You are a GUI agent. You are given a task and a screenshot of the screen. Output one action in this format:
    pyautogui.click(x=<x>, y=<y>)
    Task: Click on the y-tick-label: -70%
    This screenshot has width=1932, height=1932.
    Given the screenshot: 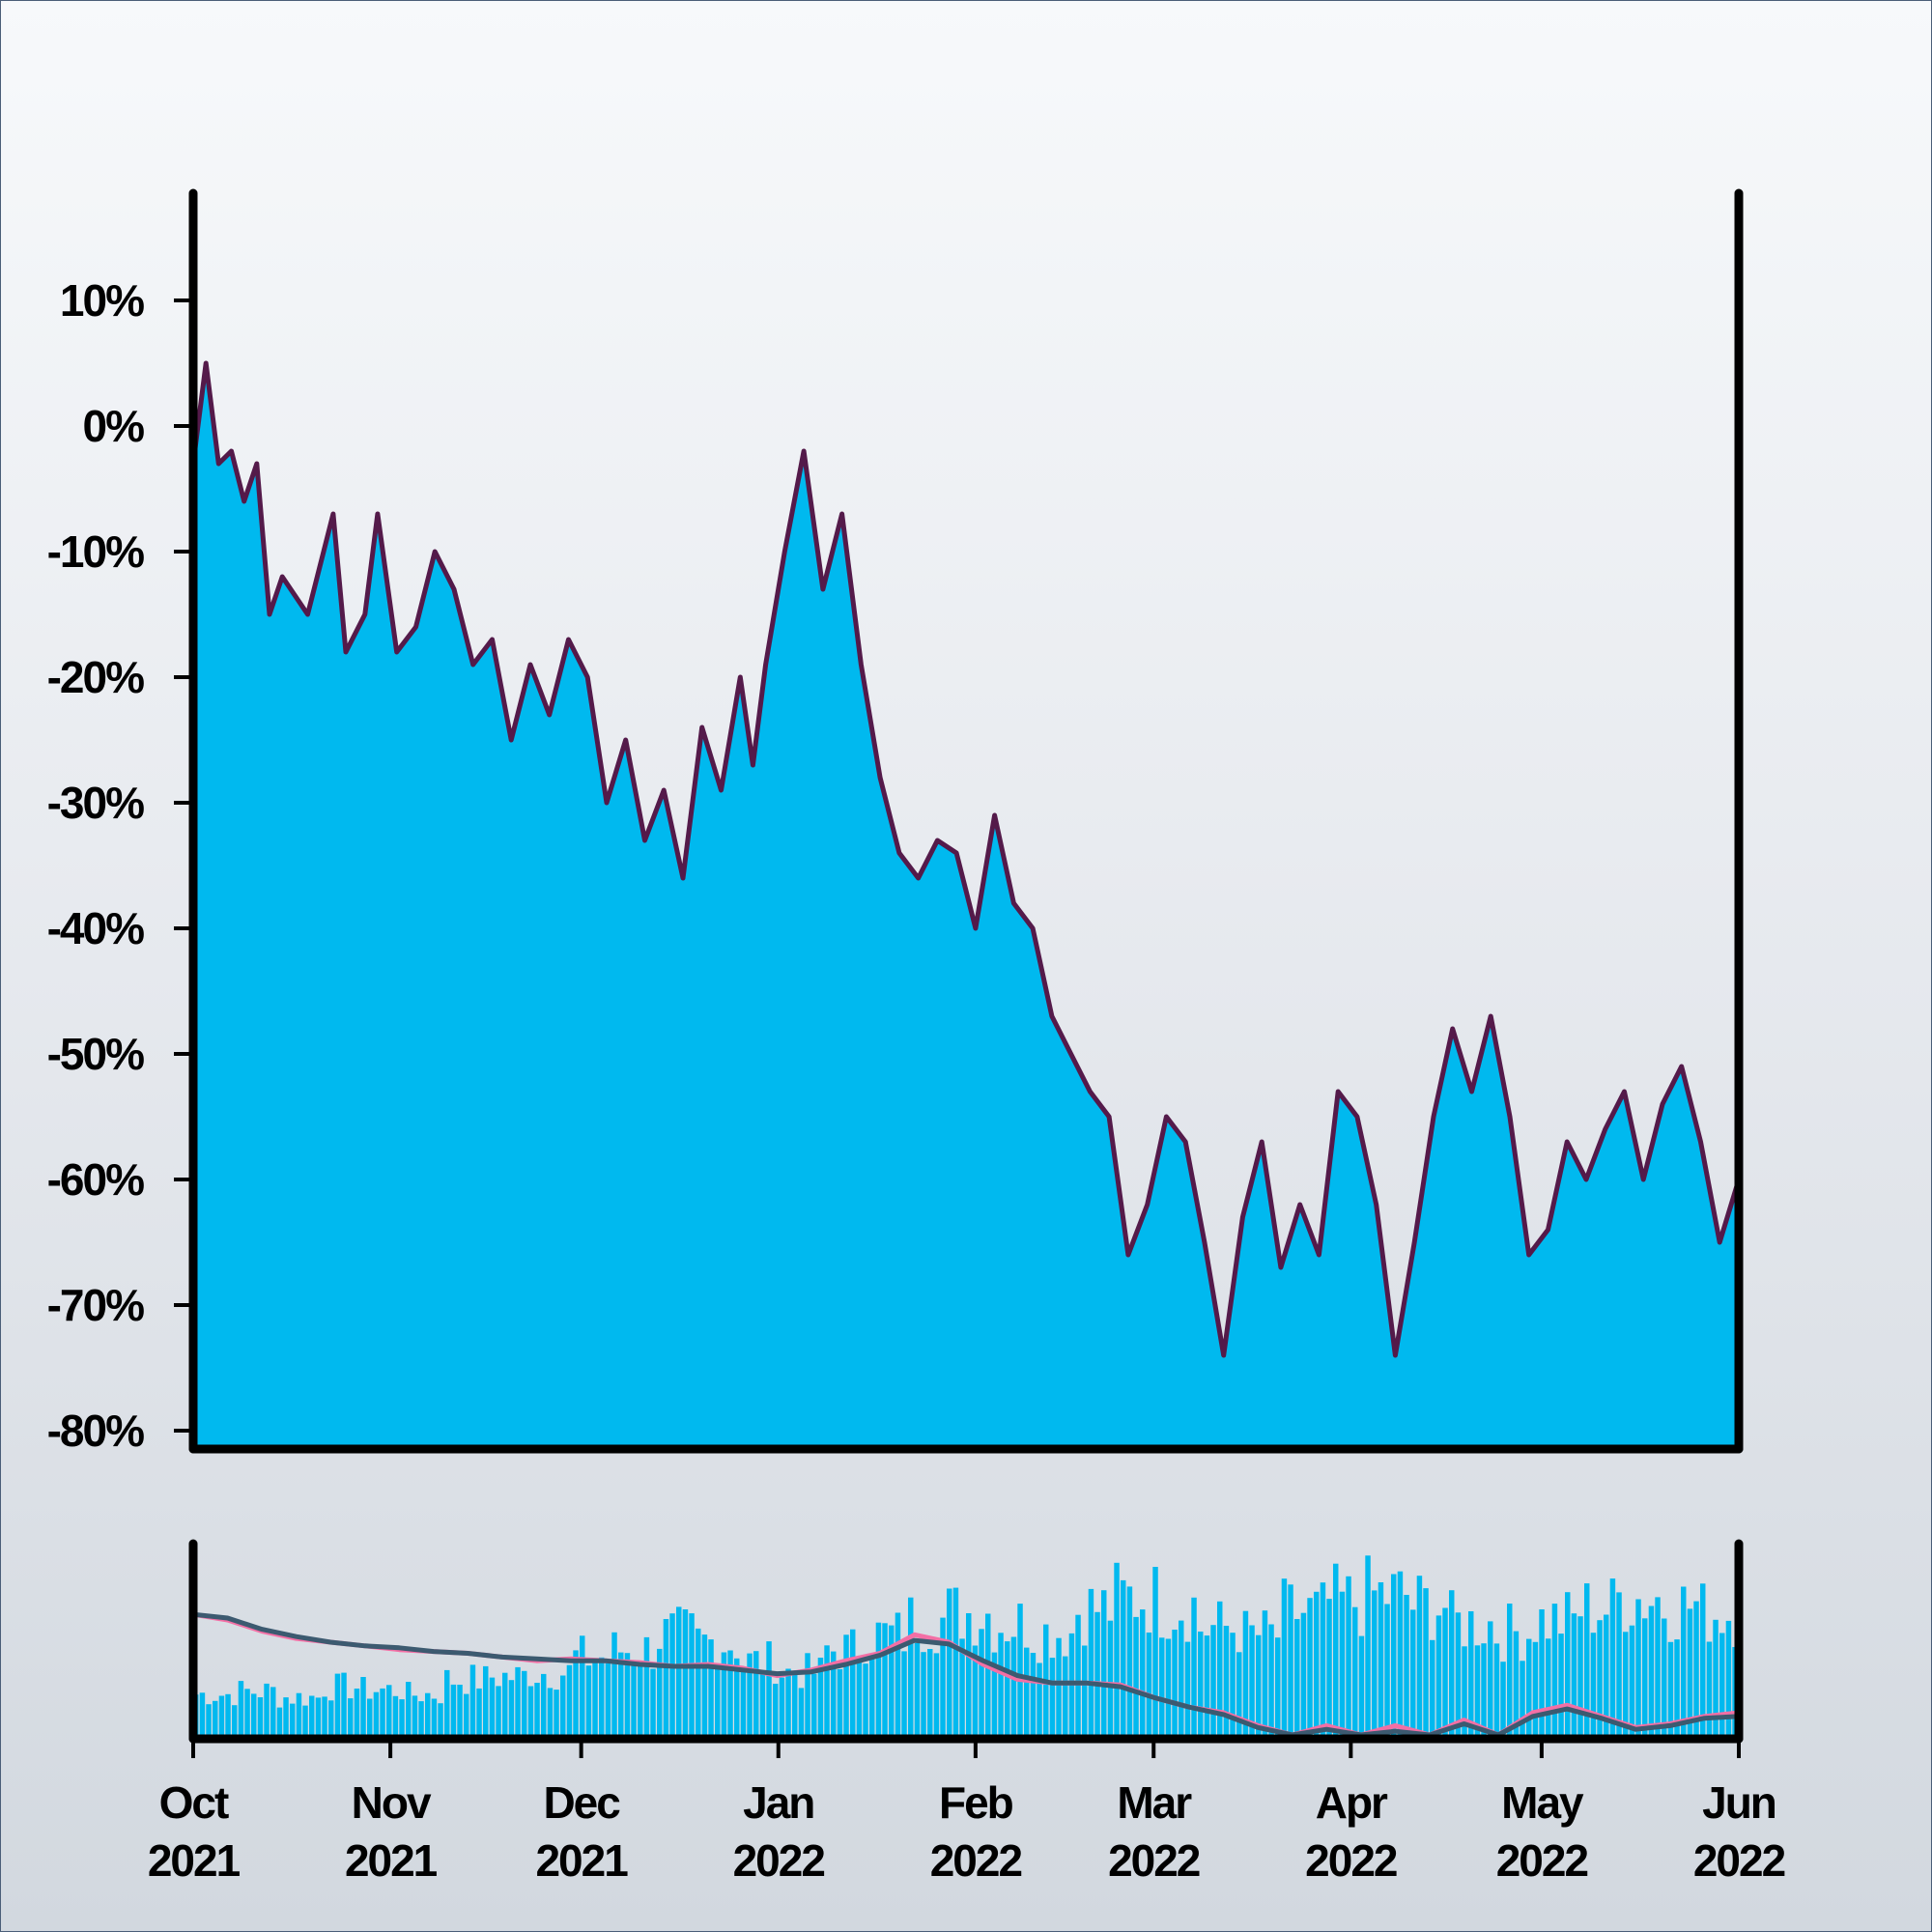 What is the action you would take?
    pyautogui.click(x=95, y=1305)
    